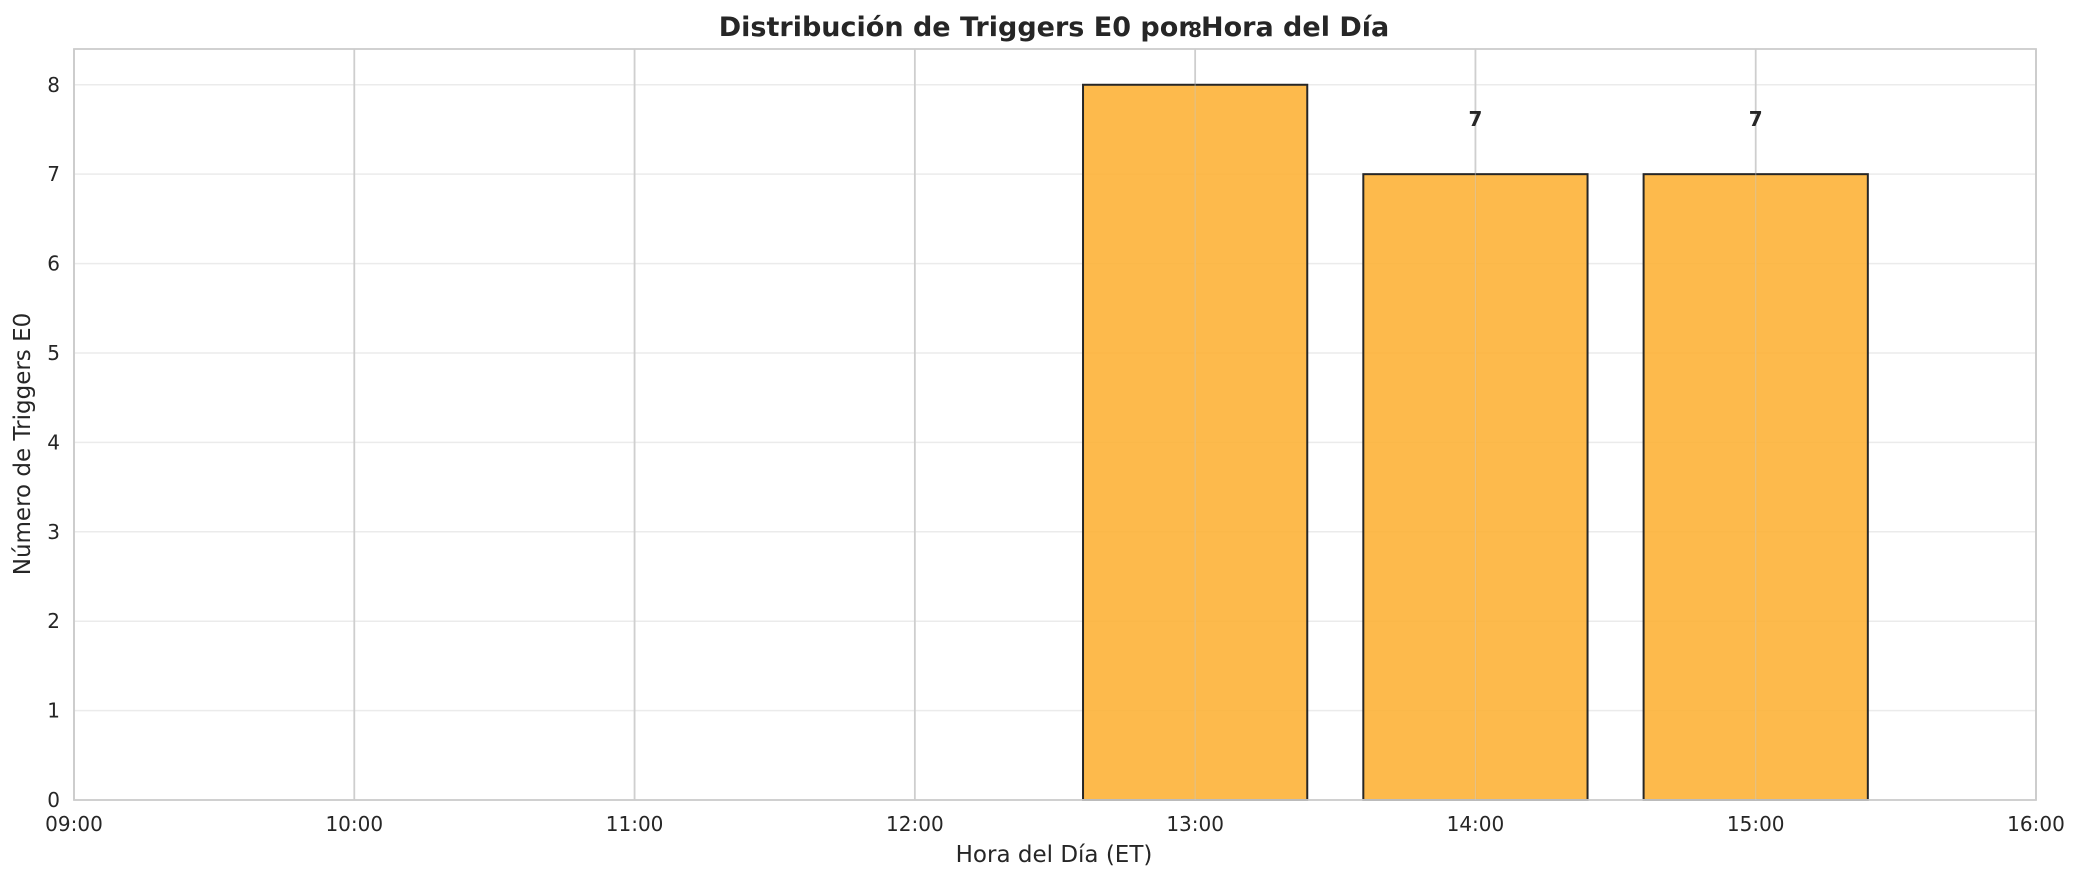 The width and height of the screenshot is (2080, 881). I want to click on x-axis-label: Hora del Día (ET), so click(1054, 855).